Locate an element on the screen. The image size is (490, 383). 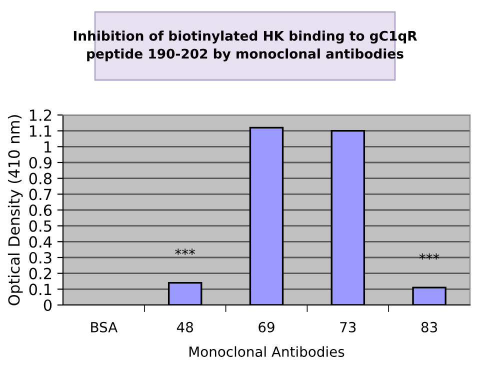
chart-title: Inhibition of biotinylated HK binding to gC1qR peptide 190-202 by monoclonal antibodies is located at coordinates (246, 46).